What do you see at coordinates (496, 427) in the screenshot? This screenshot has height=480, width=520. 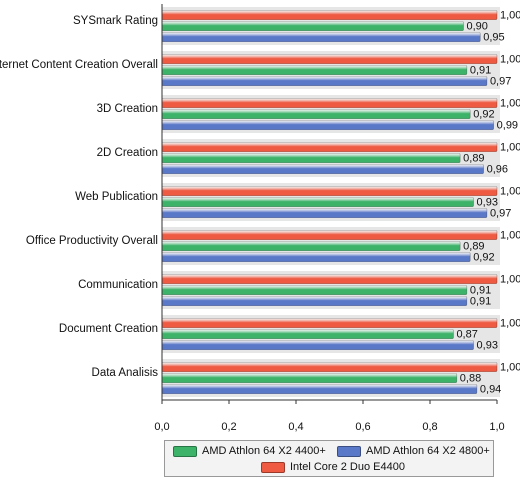 I see `x-tick-label: 1,0` at bounding box center [496, 427].